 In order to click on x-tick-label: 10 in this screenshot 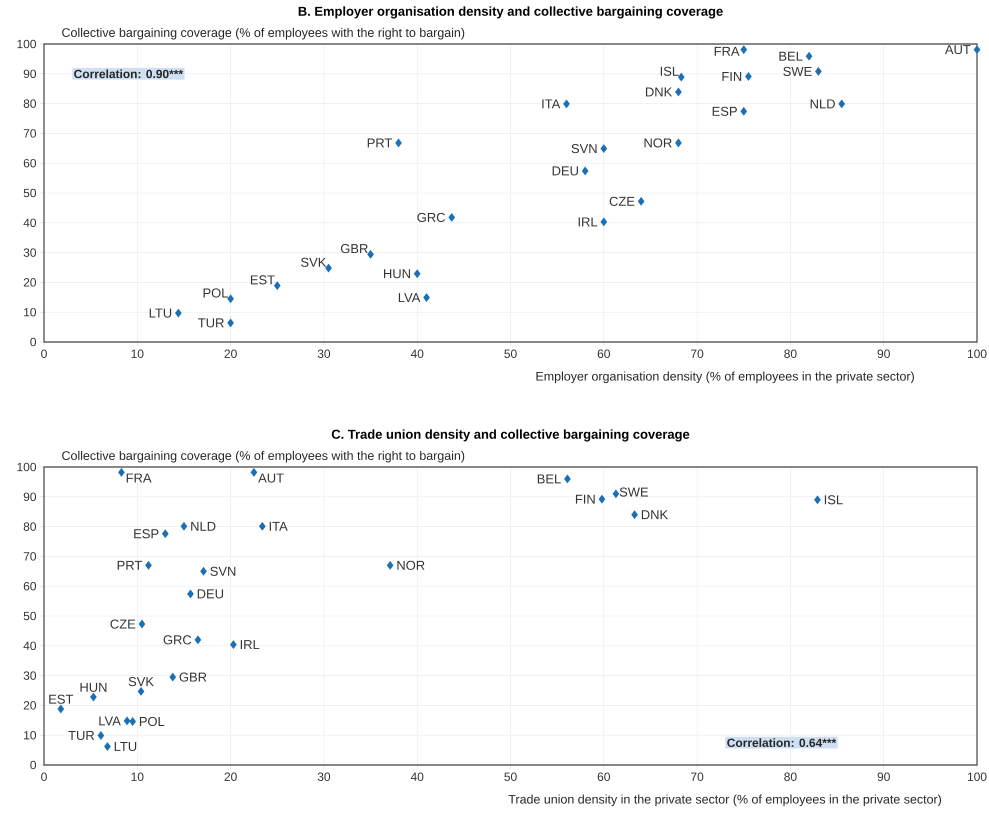, I will do `click(138, 354)`.